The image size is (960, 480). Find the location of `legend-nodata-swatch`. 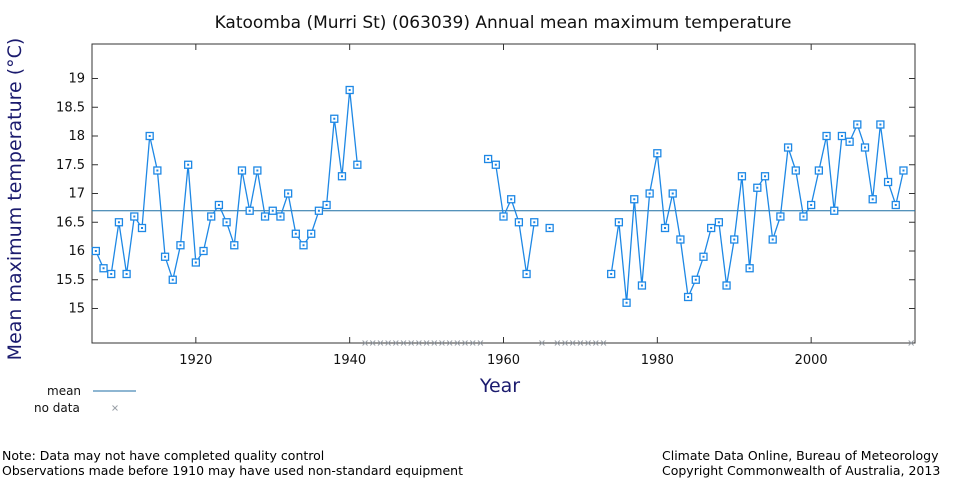

legend-nodata-swatch is located at coordinates (115, 408).